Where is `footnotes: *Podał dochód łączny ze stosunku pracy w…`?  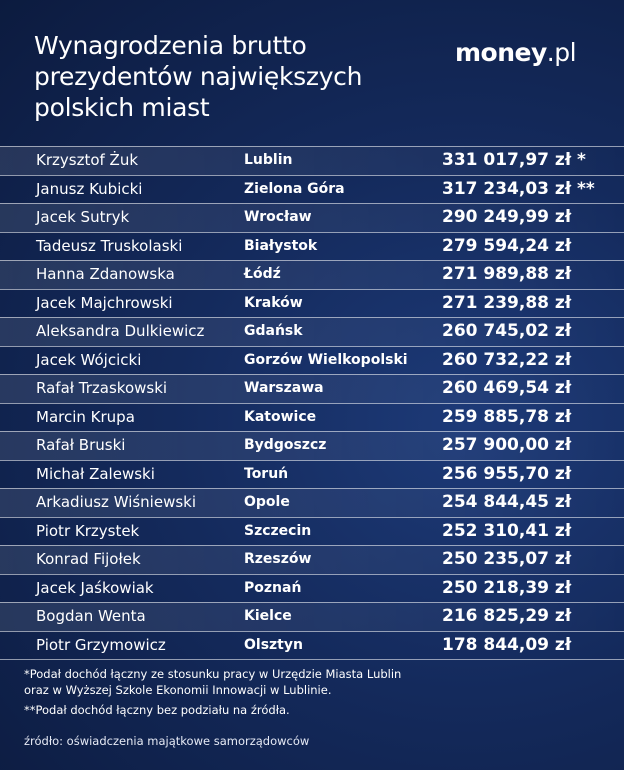 footnotes: *Podał dochód łączny ze stosunku pracy w… is located at coordinates (304, 694).